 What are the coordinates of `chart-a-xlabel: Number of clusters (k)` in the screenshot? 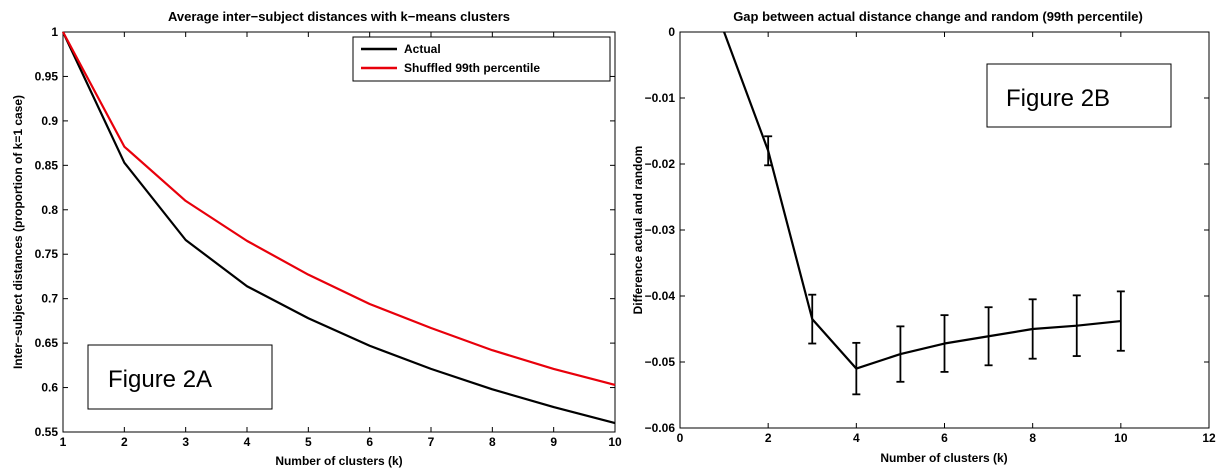 It's located at (338, 461).